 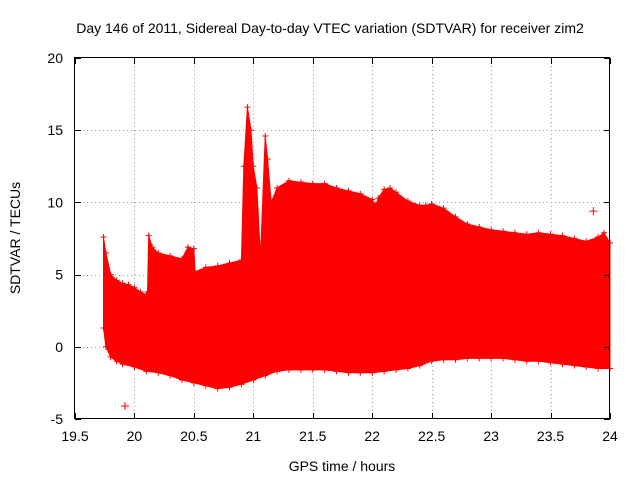 I want to click on x-tick-label: 24, so click(x=610, y=436).